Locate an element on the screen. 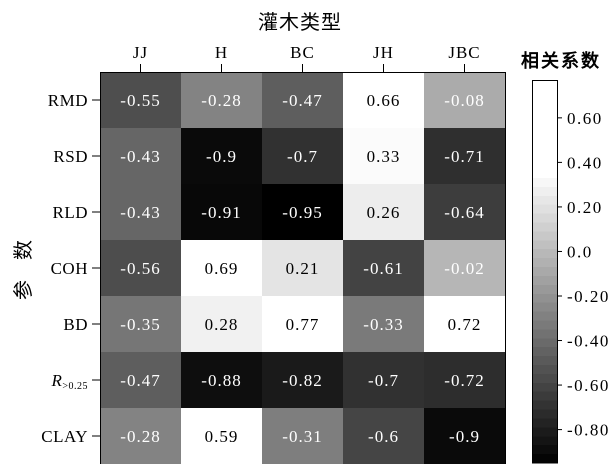 The width and height of the screenshot is (615, 464). colorbar-frame is located at coordinates (545, 272).